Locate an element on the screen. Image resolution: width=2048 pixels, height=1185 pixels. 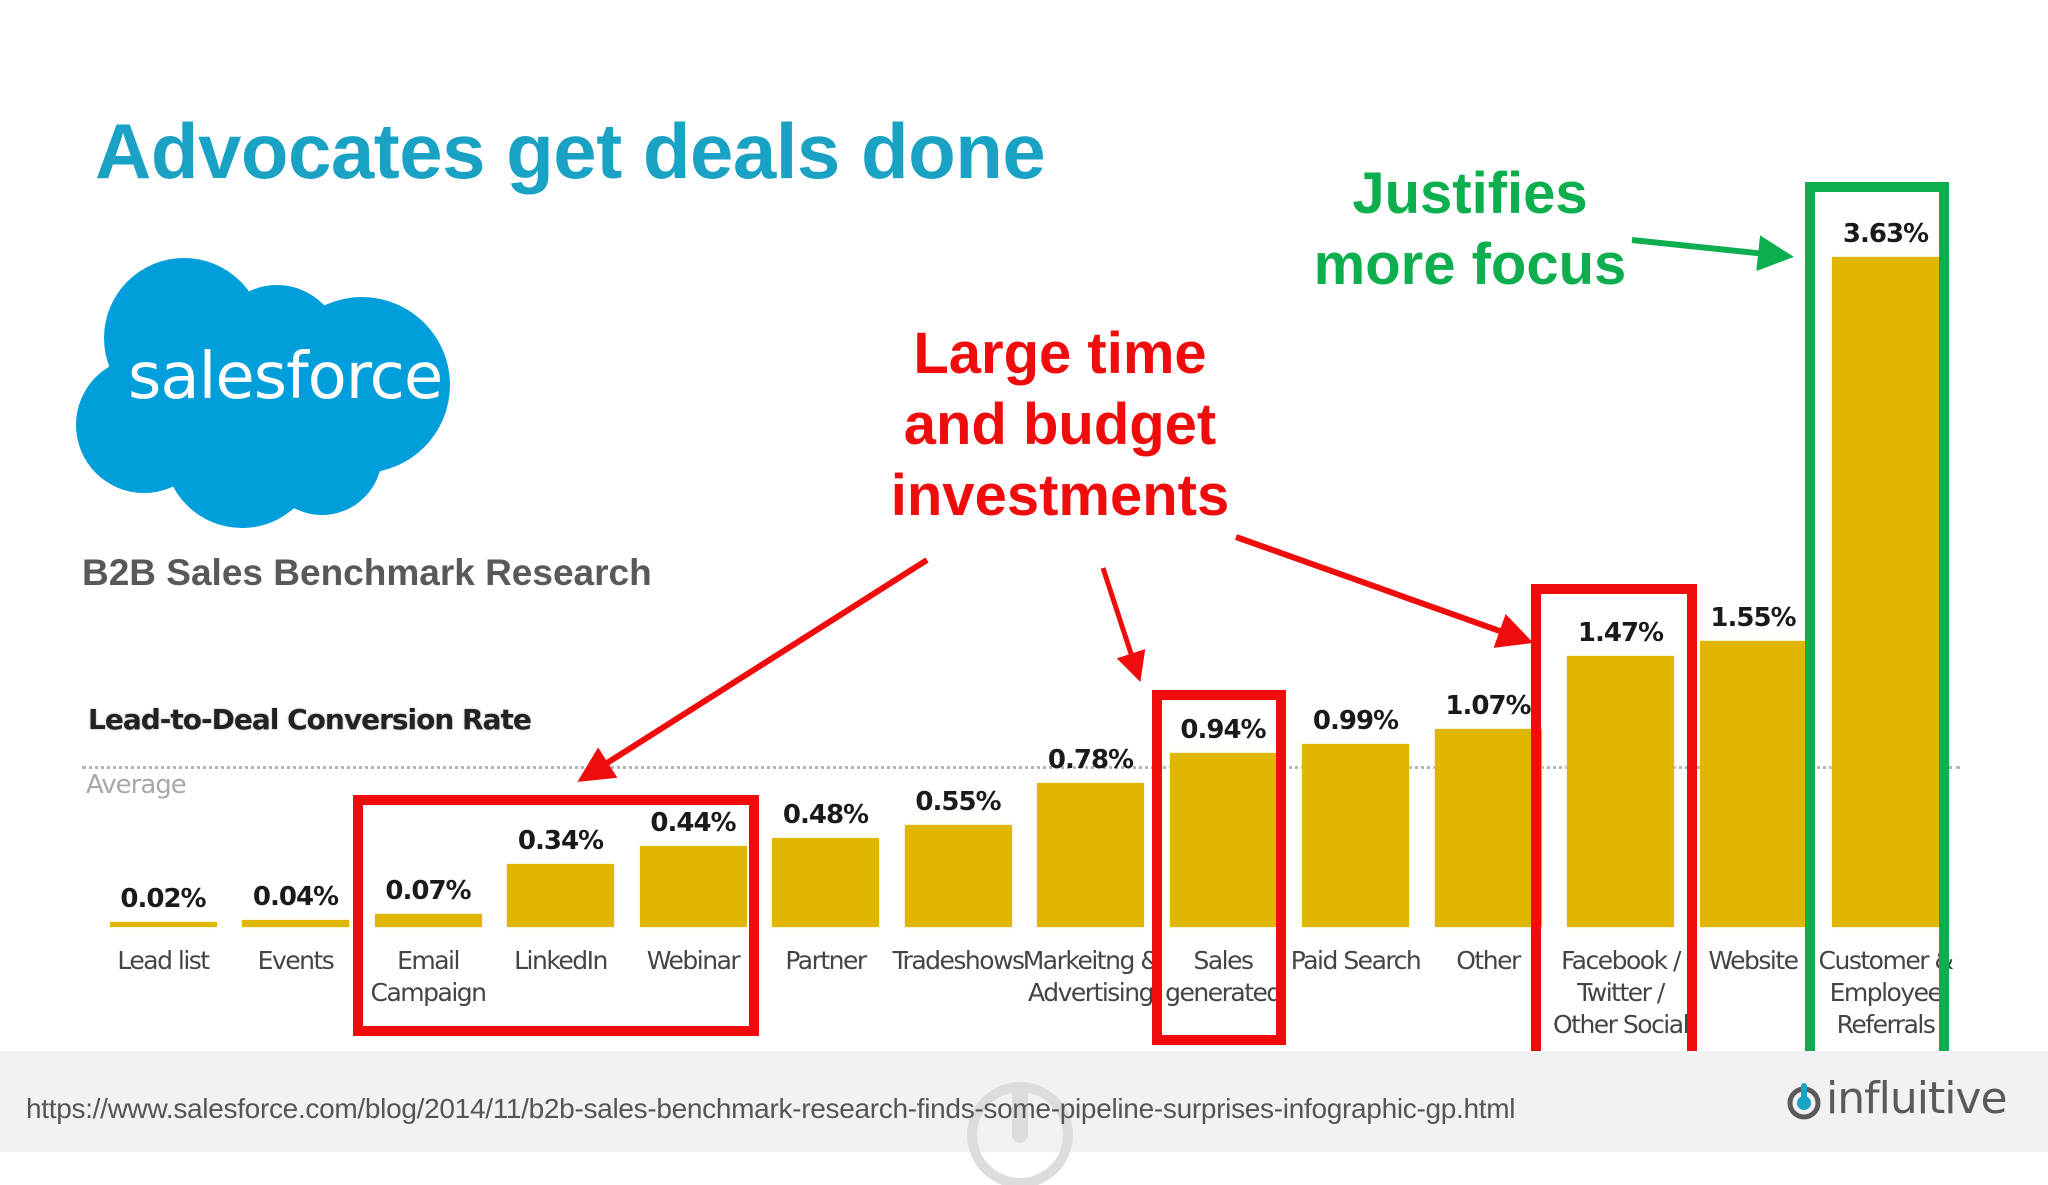
category-label: Tradeshows is located at coordinates (958, 960).